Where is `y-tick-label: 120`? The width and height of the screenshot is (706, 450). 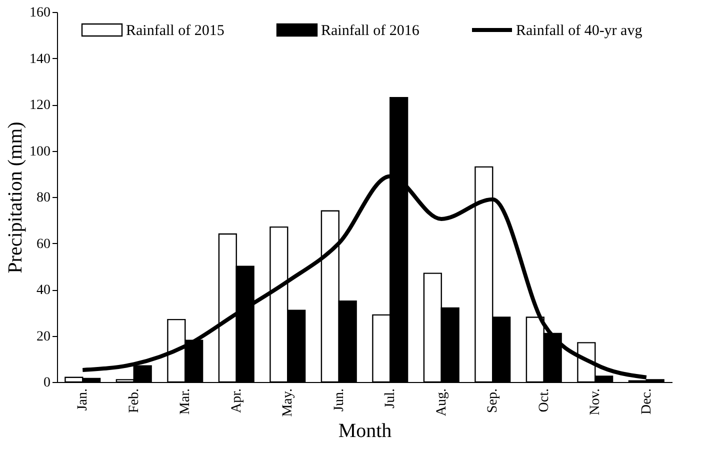 y-tick-label: 120 is located at coordinates (40, 105).